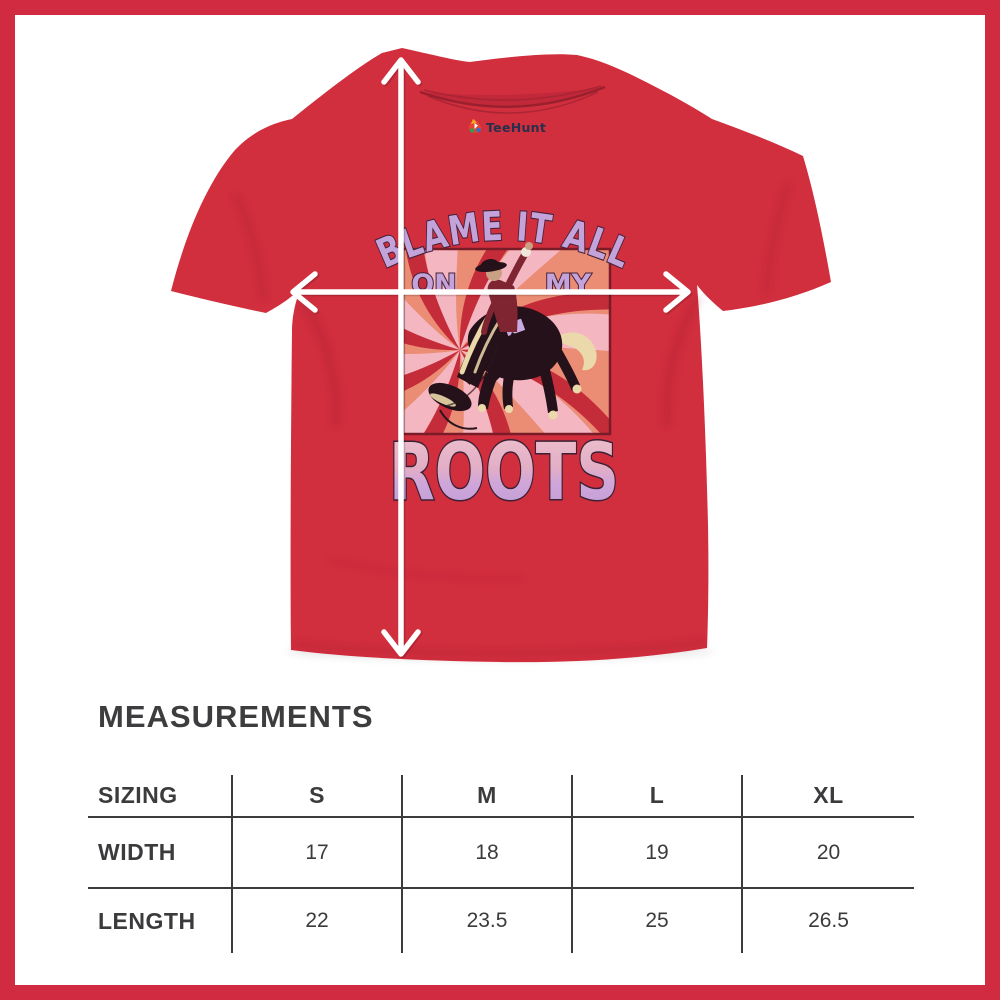 The width and height of the screenshot is (1000, 1000). Describe the element at coordinates (827, 851) in the screenshot. I see `width-value-xl: 20` at that location.